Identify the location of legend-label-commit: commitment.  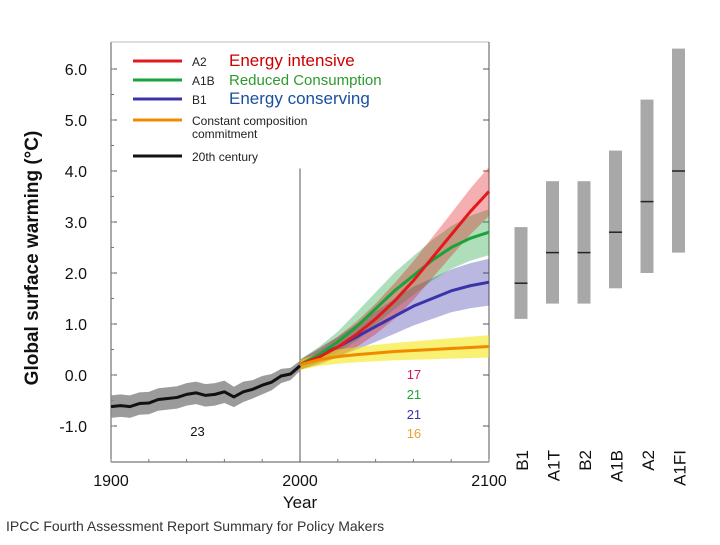
(225, 134).